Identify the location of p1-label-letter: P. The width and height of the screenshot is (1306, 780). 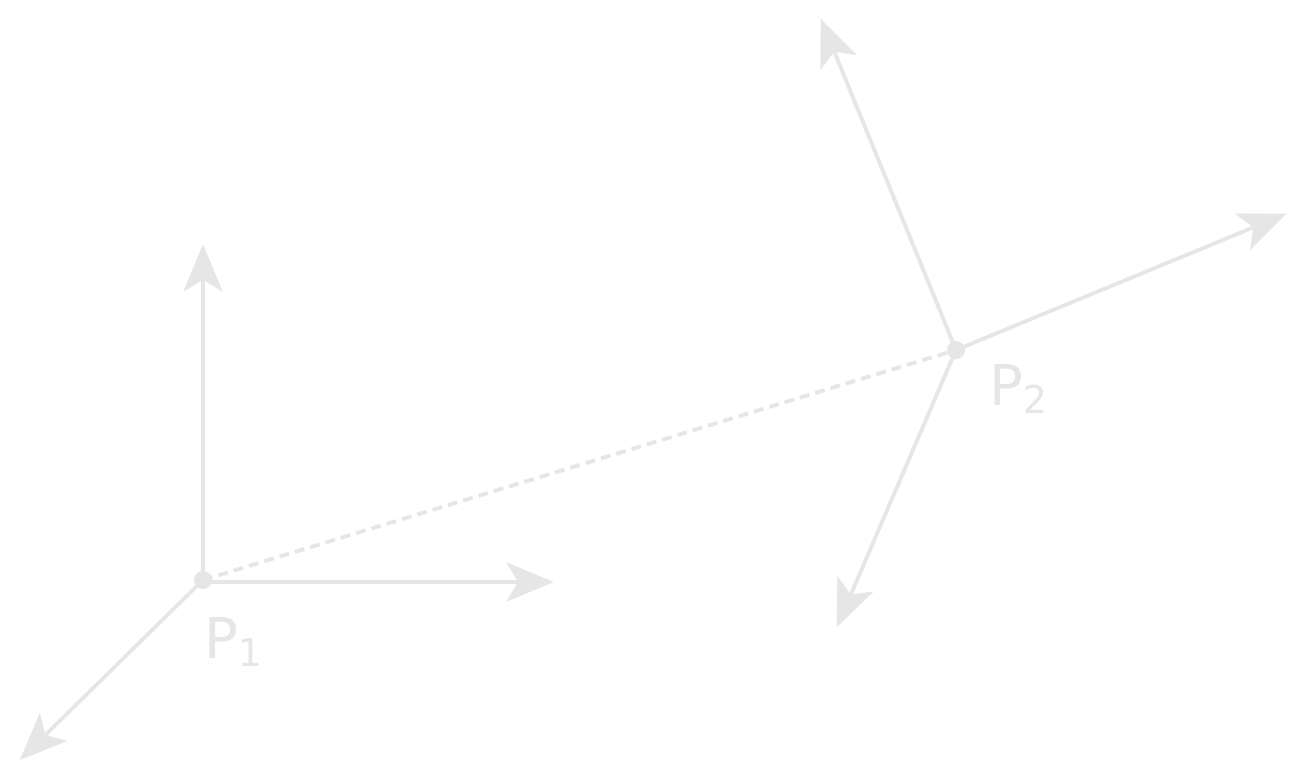
(221, 639).